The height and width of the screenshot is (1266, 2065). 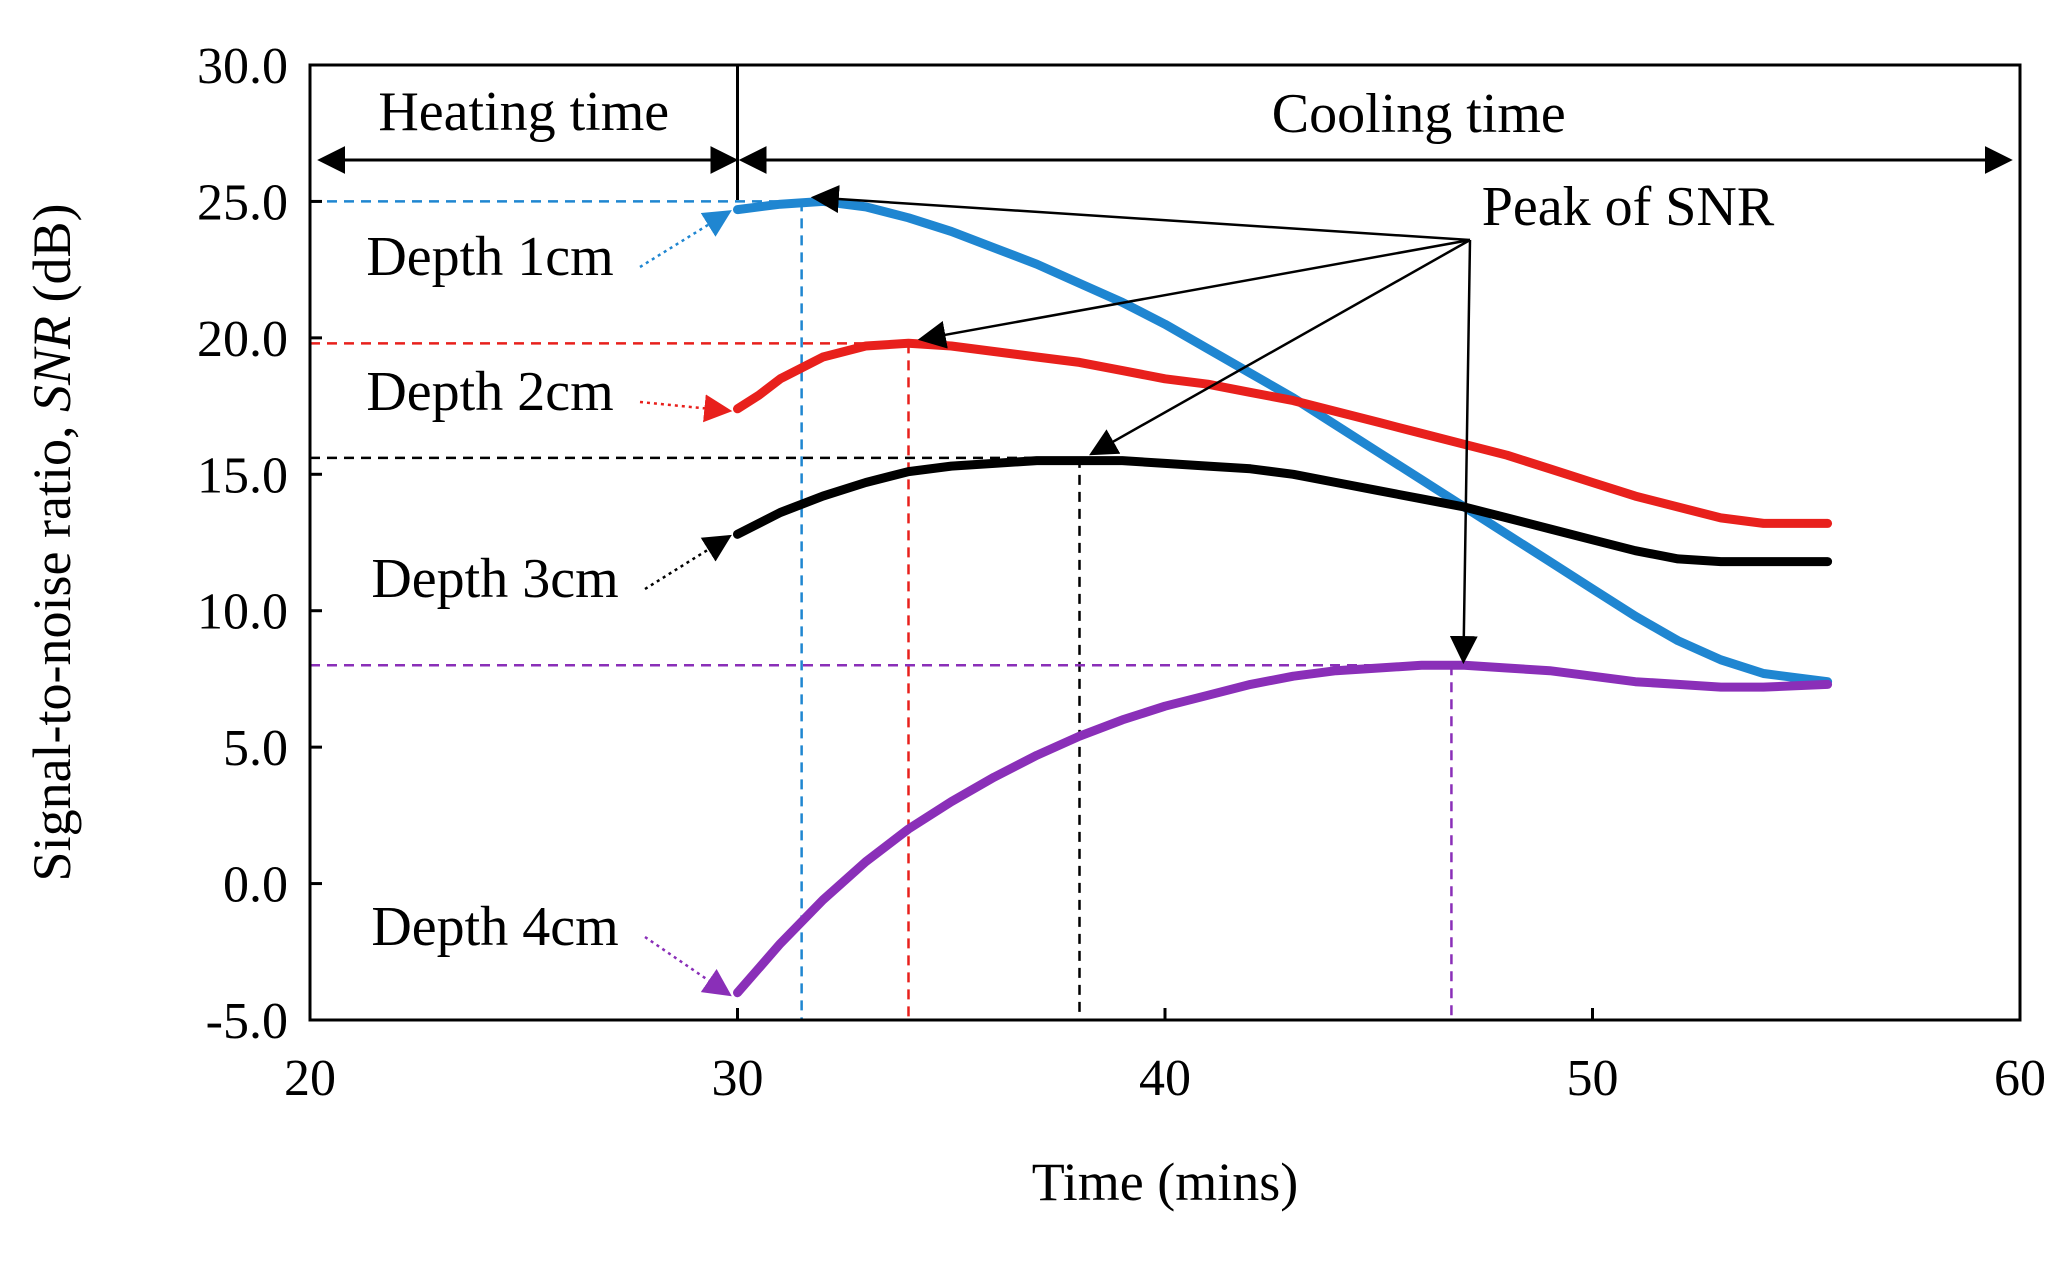 What do you see at coordinates (1628, 207) in the screenshot?
I see `peak-of-snr-label: Peak of SNR` at bounding box center [1628, 207].